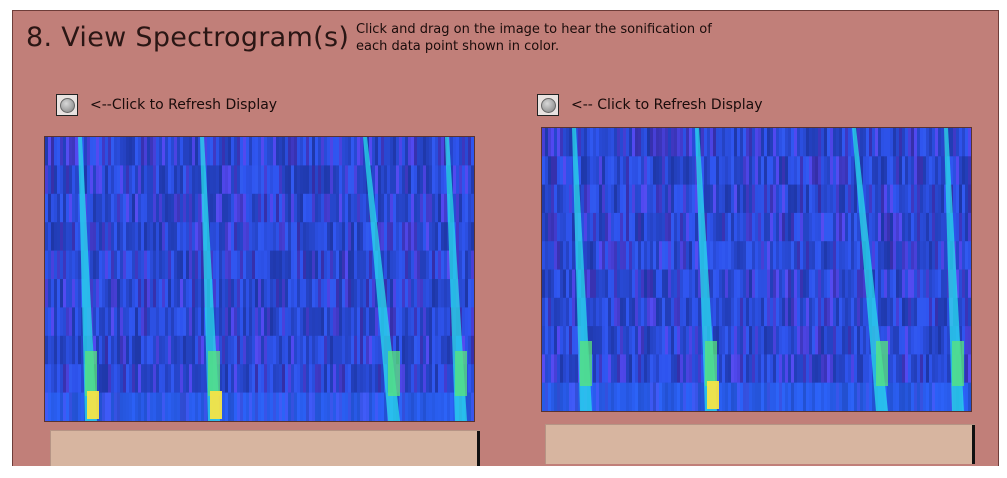  I want to click on readout-edge-right, so click(973, 444).